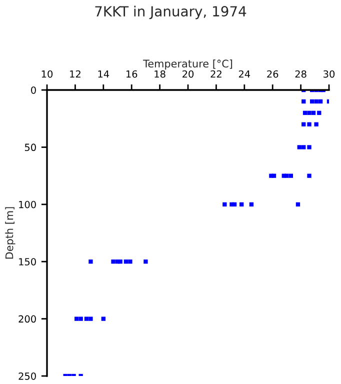 The image size is (341, 384). Describe the element at coordinates (27, 376) in the screenshot. I see `y-tick-label: 250` at that location.